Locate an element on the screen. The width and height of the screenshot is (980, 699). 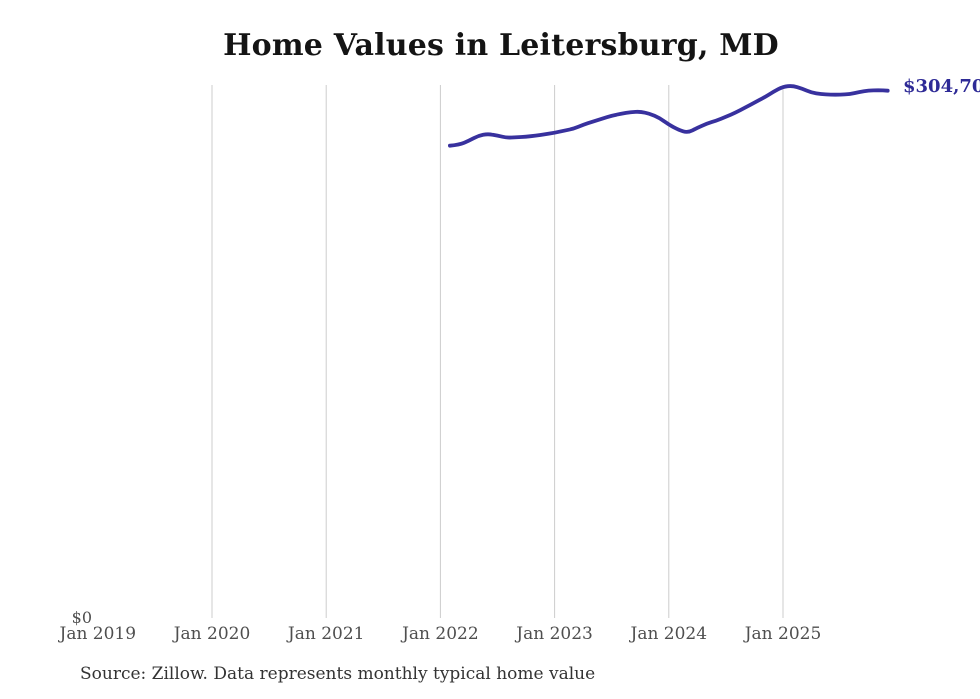
y-axis-zero-label: $0 is located at coordinates (81, 617).